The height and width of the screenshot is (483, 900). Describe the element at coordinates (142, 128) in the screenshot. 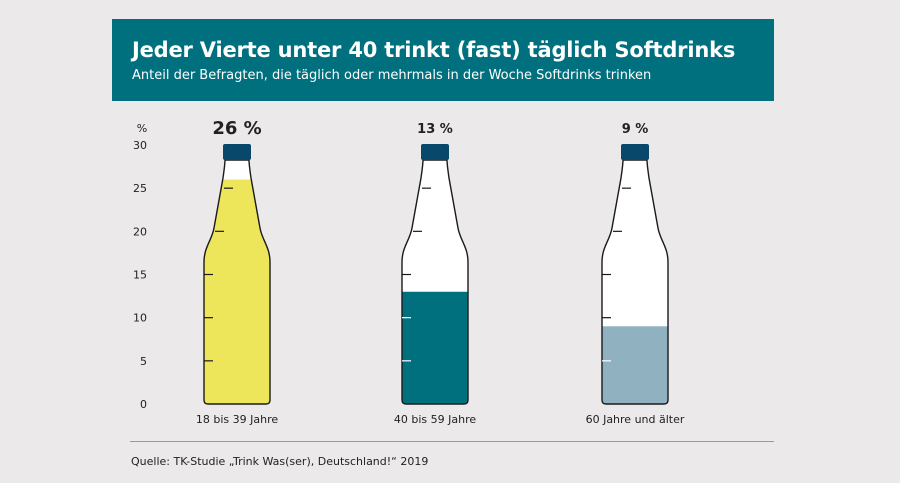

I see `y-axis-unit-label: %` at that location.